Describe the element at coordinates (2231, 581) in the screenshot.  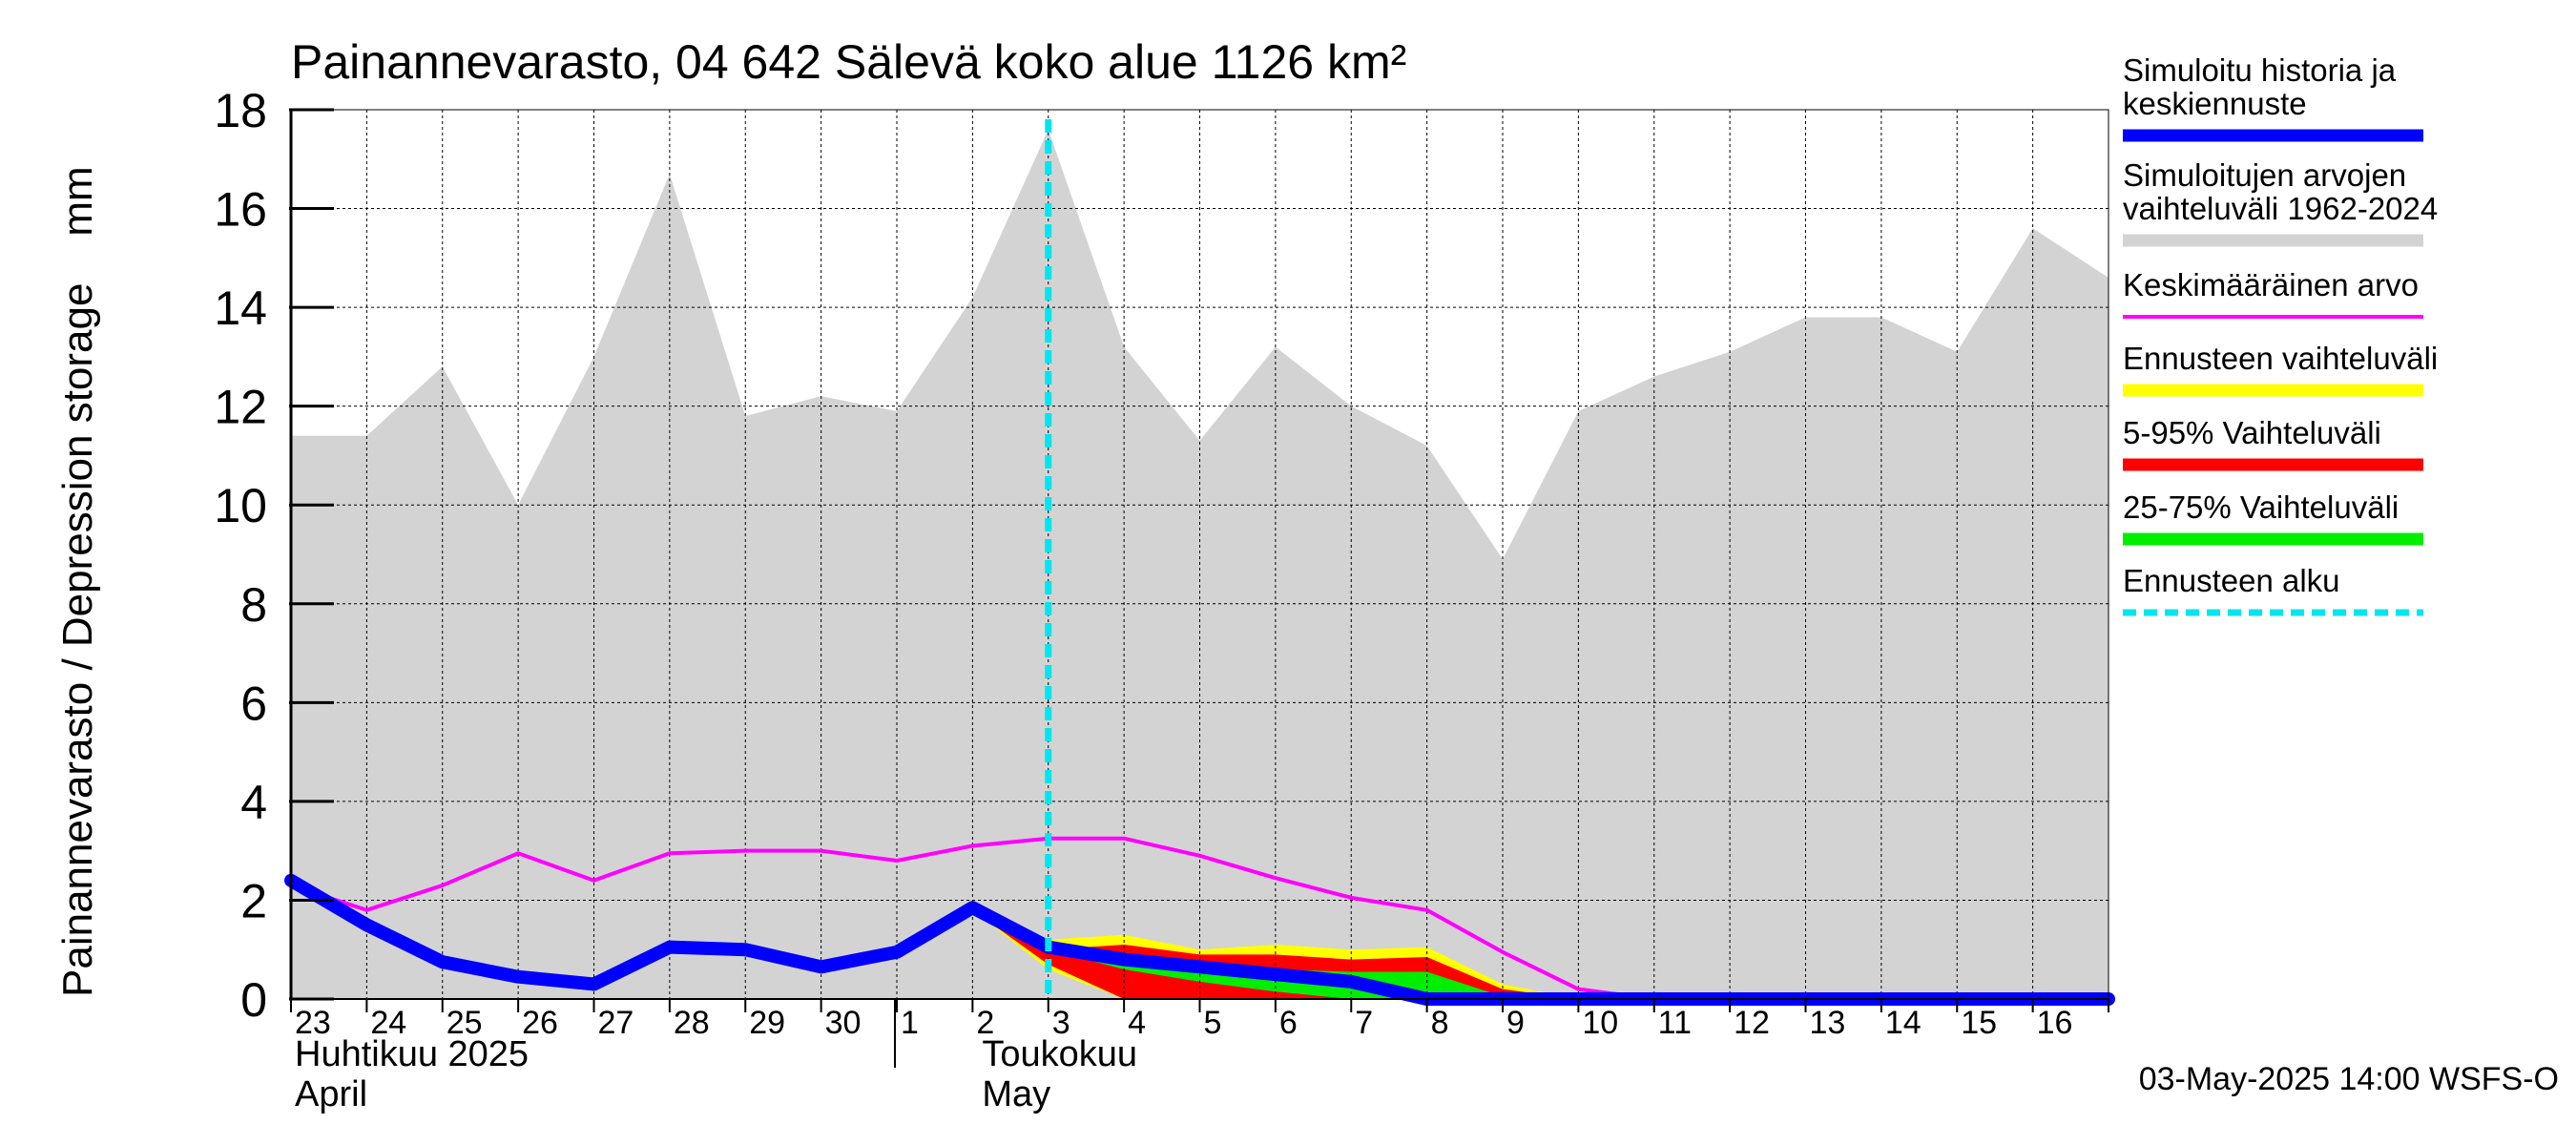
I see `legend-label: Ennusteen alku` at that location.